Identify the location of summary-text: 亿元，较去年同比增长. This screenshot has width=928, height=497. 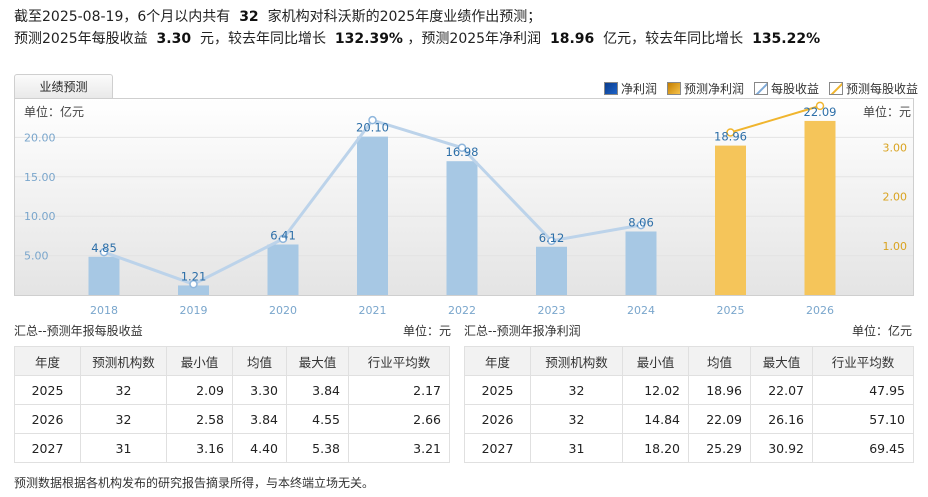
(673, 39).